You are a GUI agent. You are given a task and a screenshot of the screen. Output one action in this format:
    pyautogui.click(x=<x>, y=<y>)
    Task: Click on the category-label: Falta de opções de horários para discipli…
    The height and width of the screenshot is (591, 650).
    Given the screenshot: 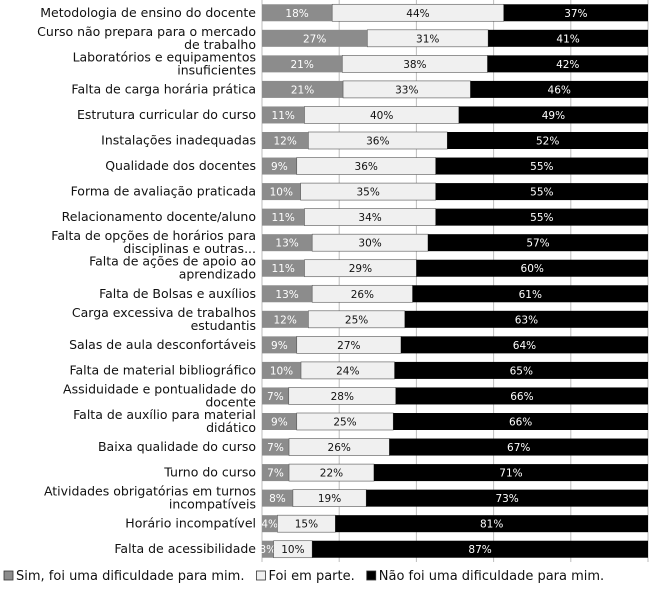 What is the action you would take?
    pyautogui.click(x=153, y=242)
    